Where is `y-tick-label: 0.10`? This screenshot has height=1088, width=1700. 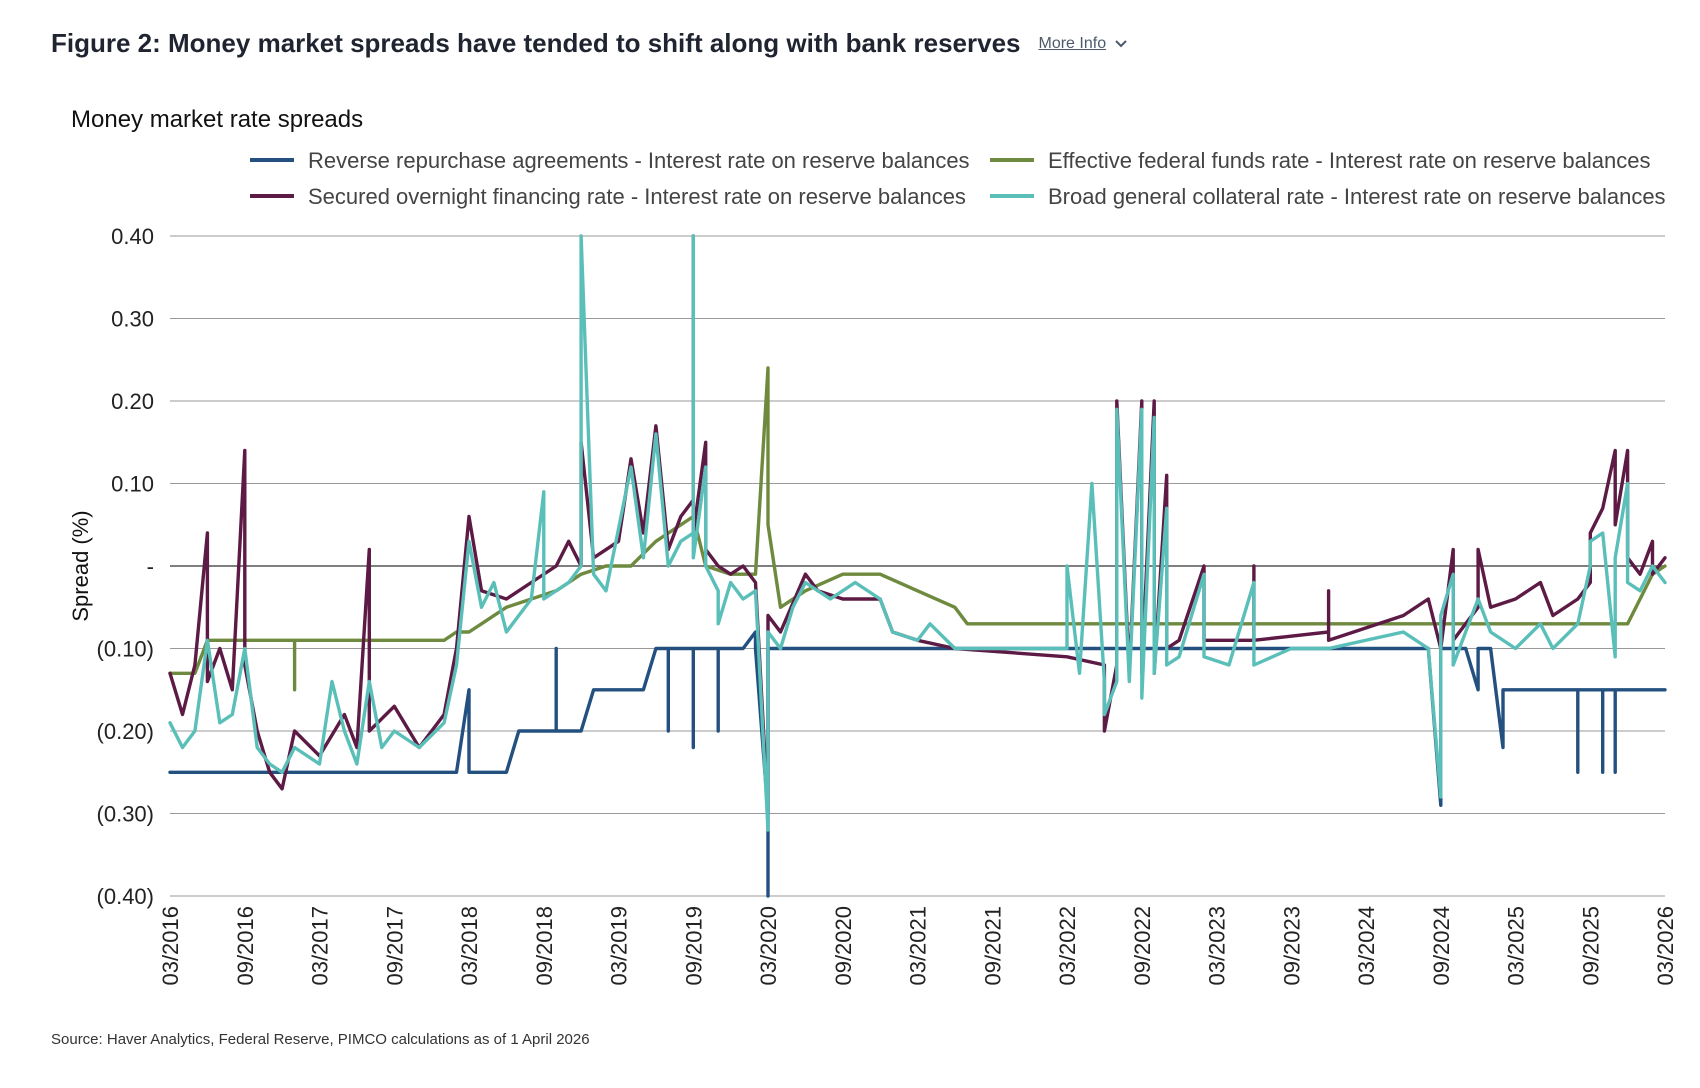 y-tick-label: 0.10 is located at coordinates (132, 484).